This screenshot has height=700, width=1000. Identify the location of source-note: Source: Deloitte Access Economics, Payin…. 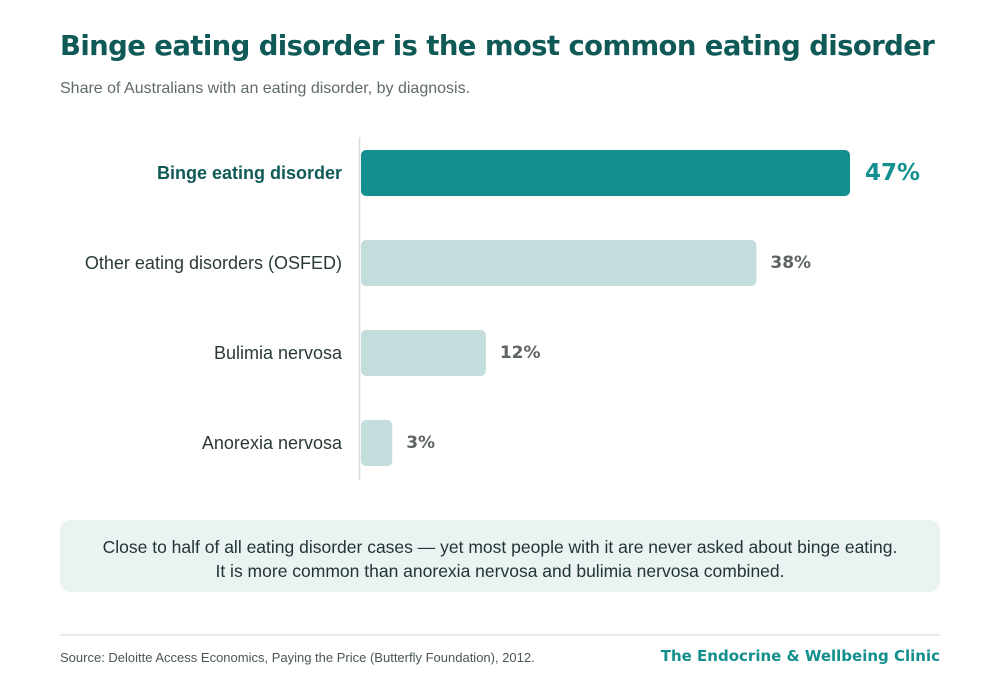
(297, 657).